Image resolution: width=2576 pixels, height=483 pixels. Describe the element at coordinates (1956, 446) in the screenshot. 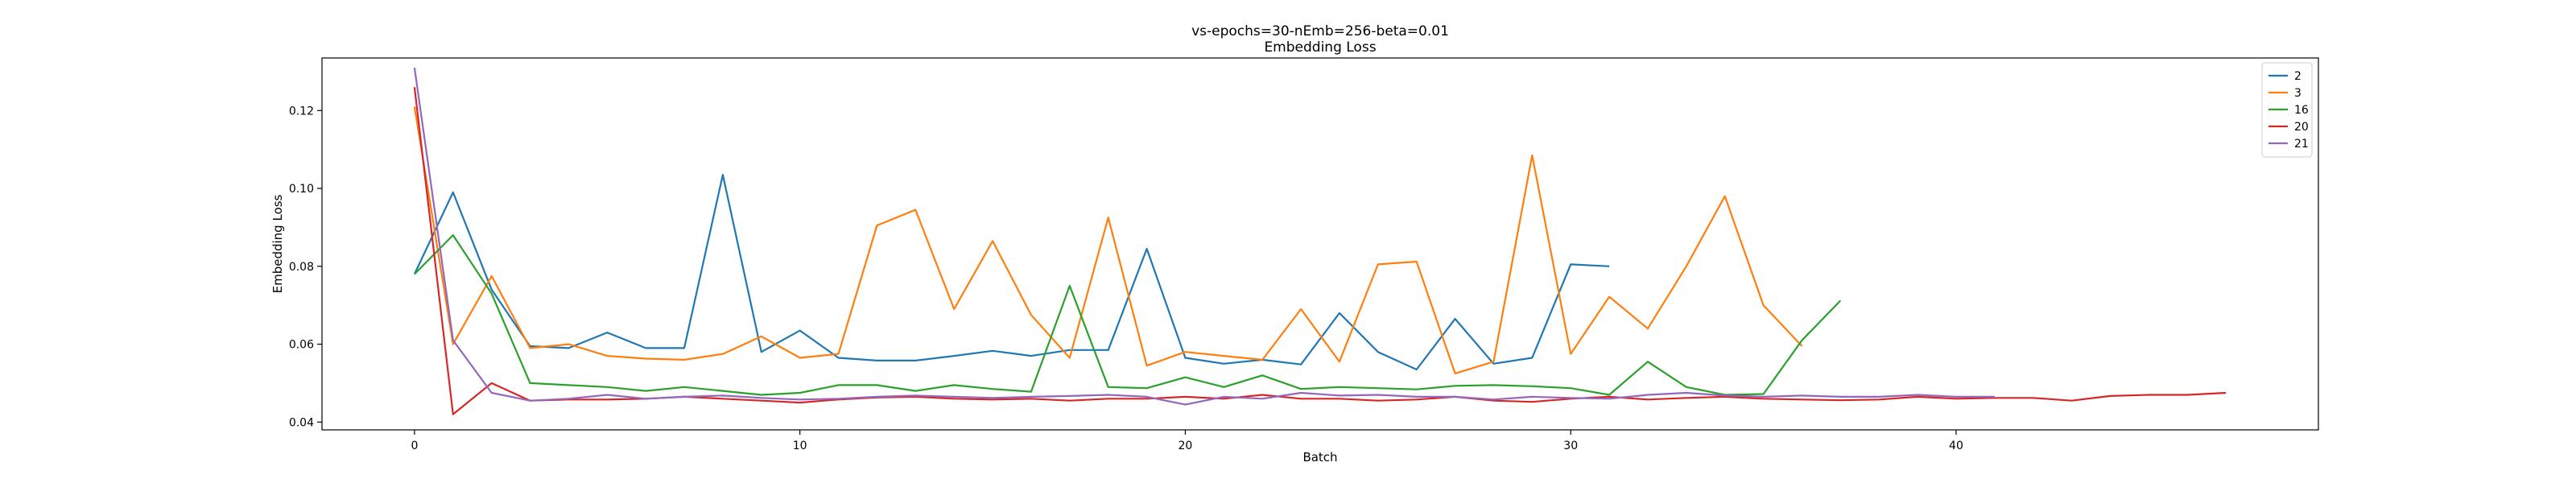

I see `x-tick-label: 40` at that location.